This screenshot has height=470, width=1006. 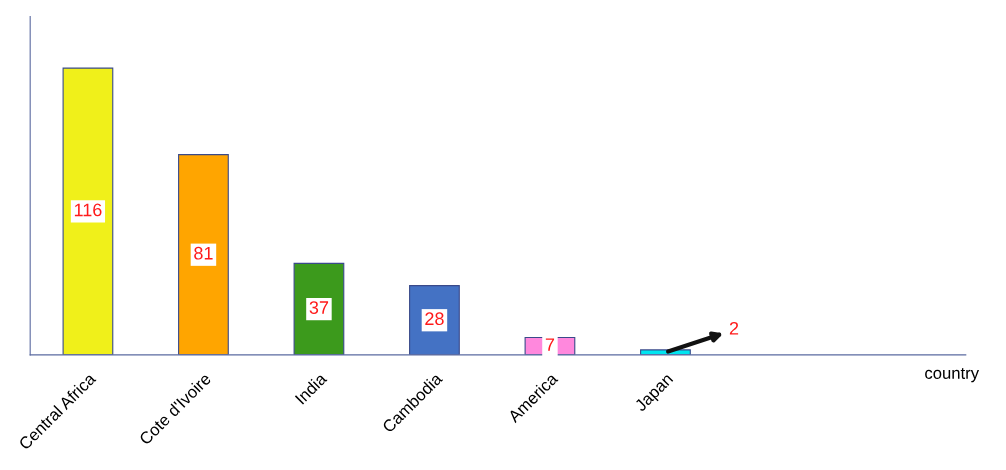 I want to click on data-label: 2, so click(x=734, y=328).